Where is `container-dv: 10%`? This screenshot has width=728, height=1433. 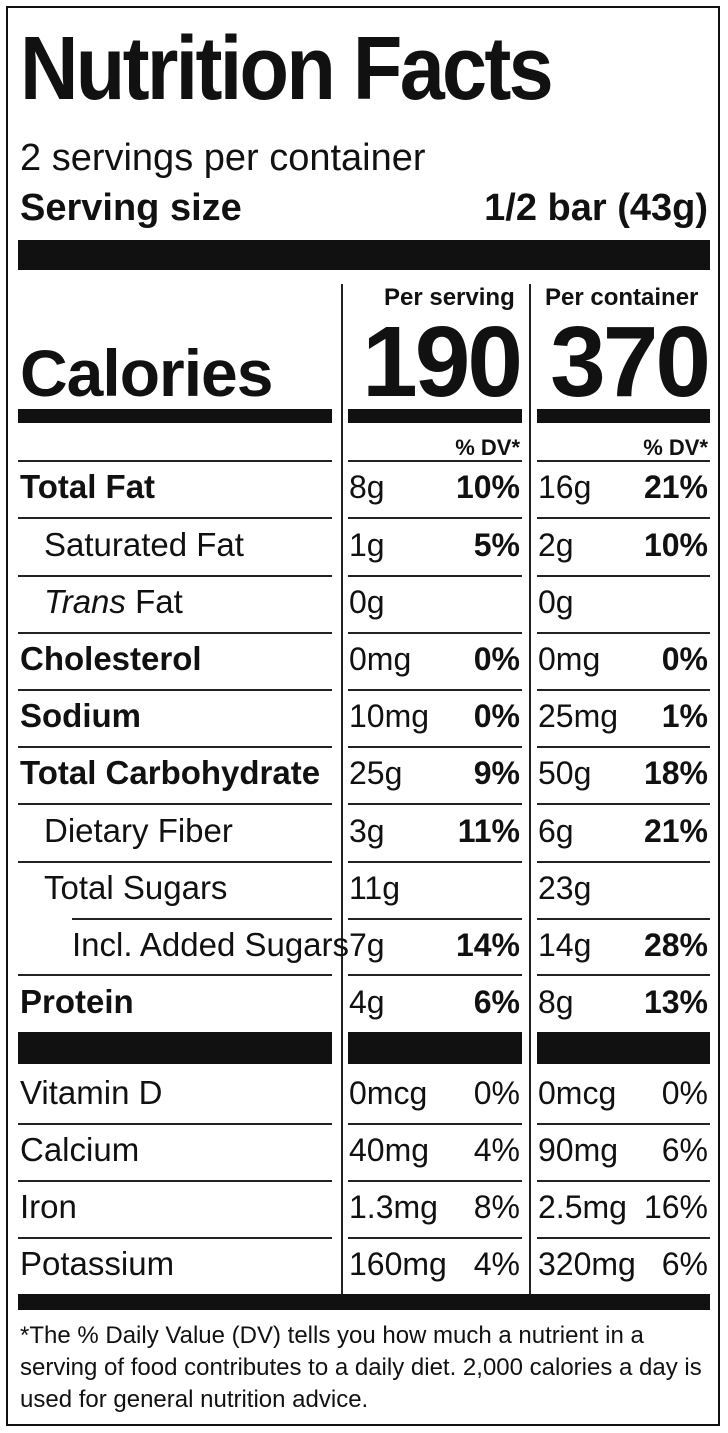
container-dv: 10% is located at coordinates (675, 545).